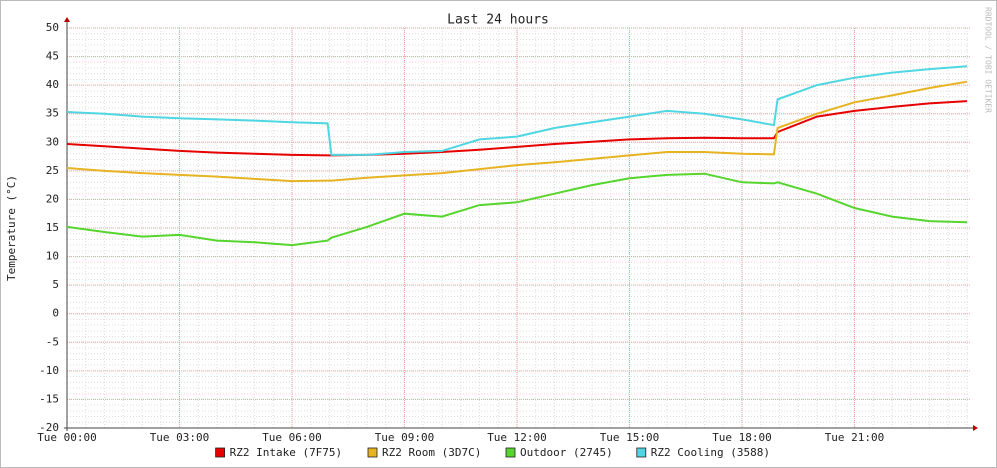 Image resolution: width=997 pixels, height=468 pixels. I want to click on legend-label: Outdoor (2745), so click(566, 452).